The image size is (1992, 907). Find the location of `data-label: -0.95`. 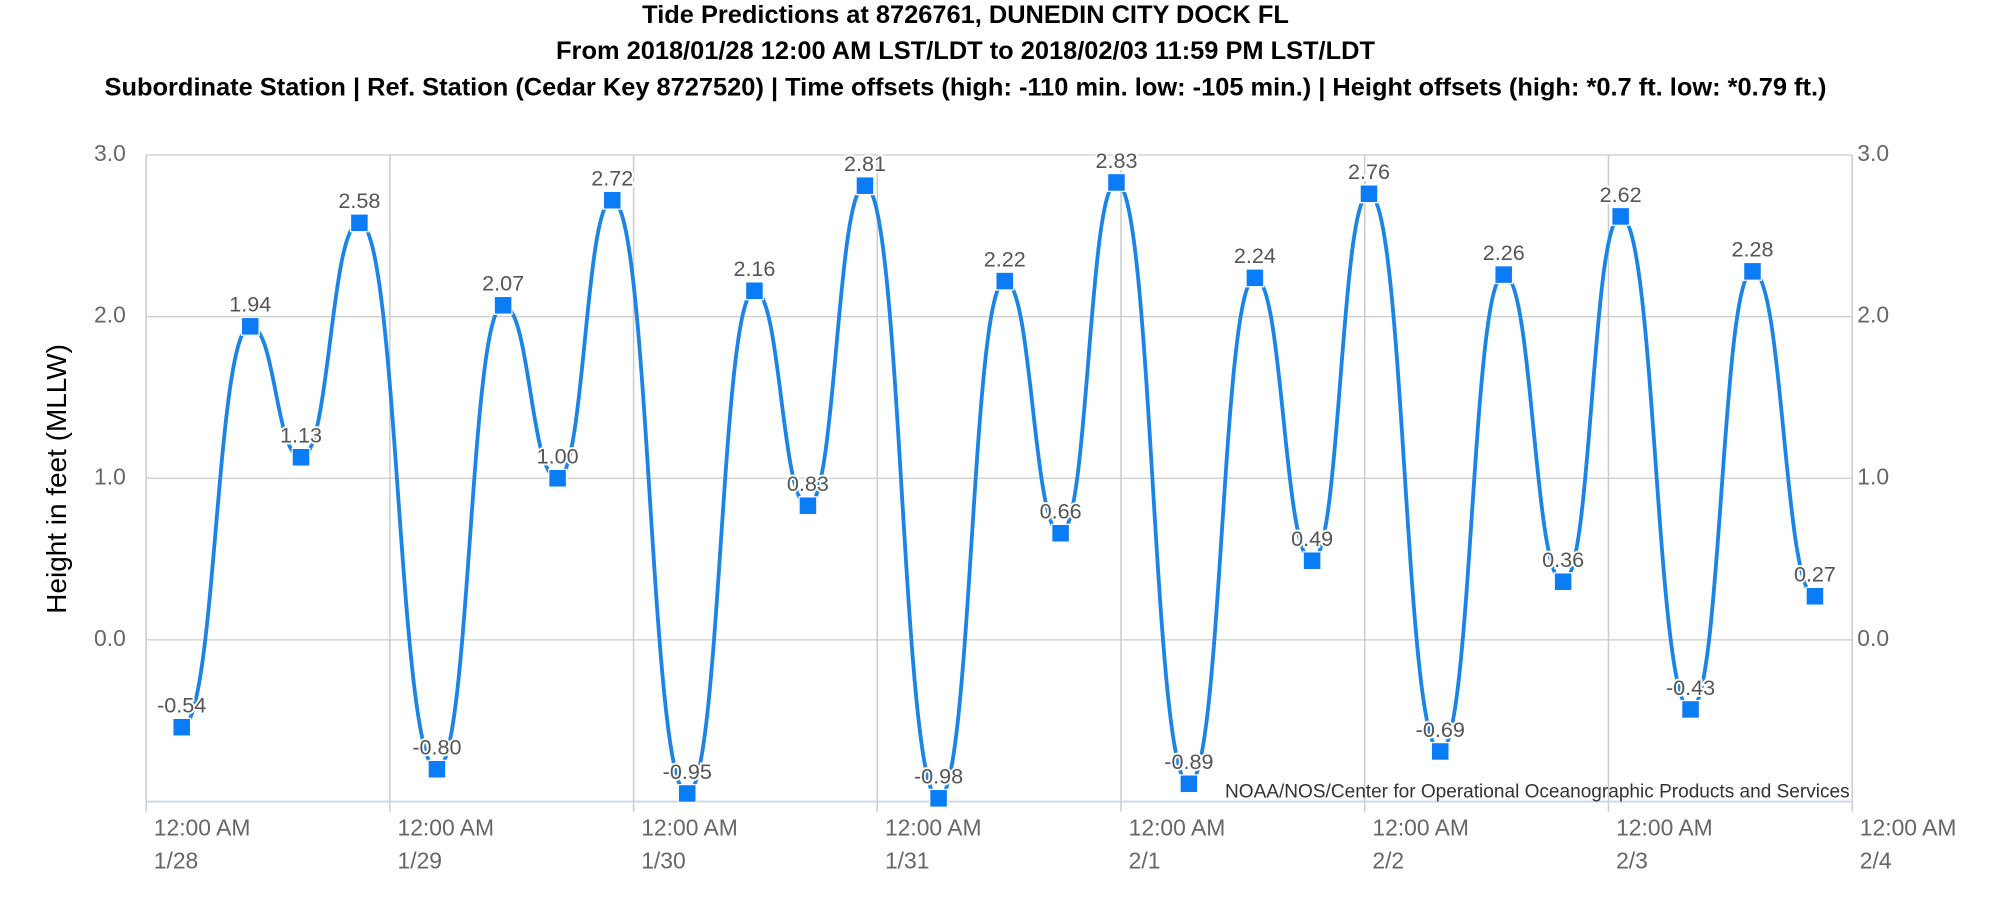

data-label: -0.95 is located at coordinates (687, 771).